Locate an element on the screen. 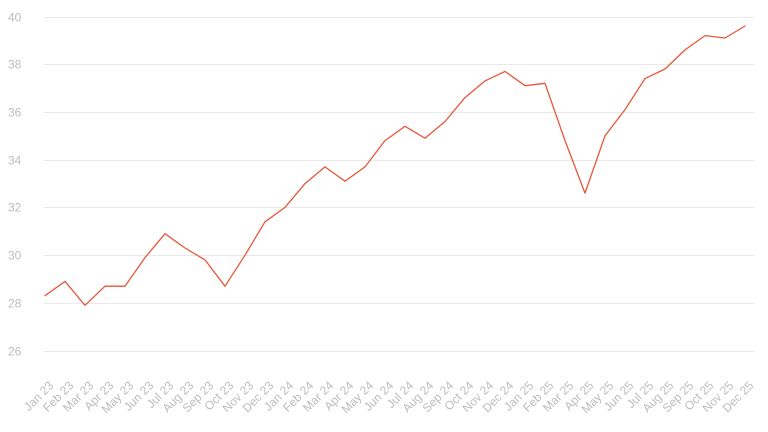  y-tick-label: 32 is located at coordinates (15, 208).